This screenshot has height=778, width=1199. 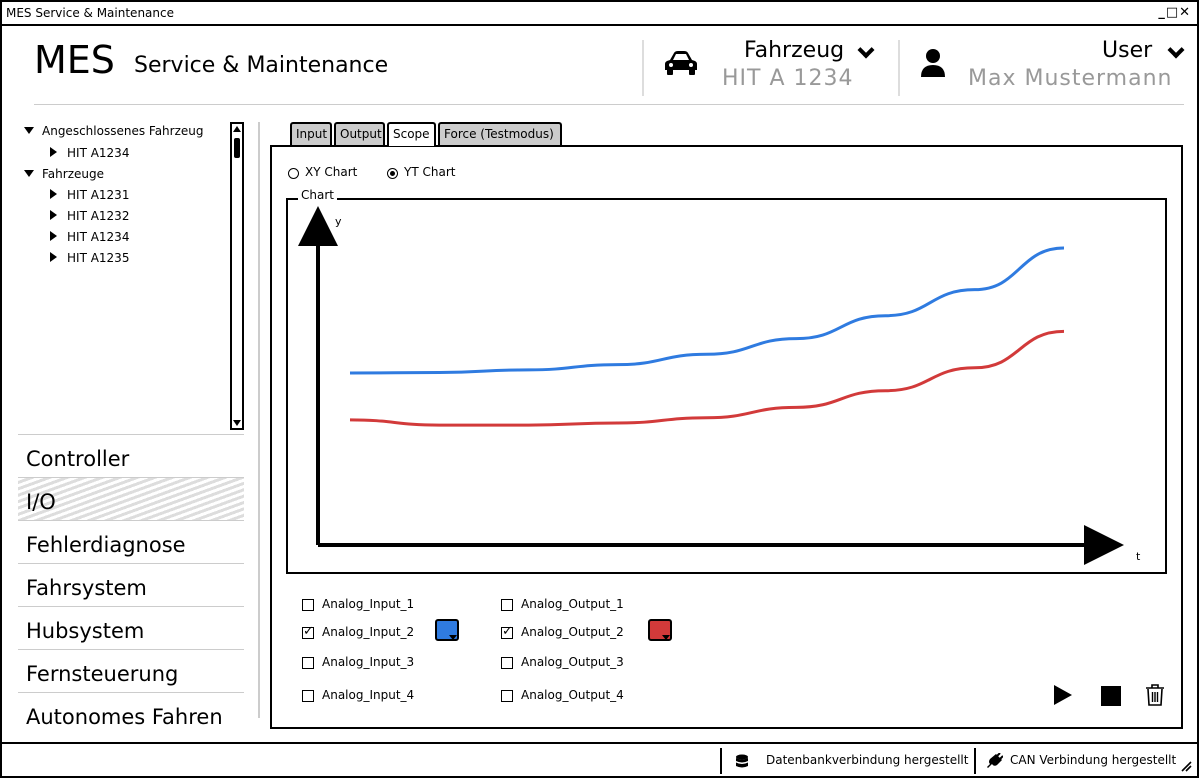 I want to click on tree-group-label: Angeschlossenes Fahrzeug, so click(x=123, y=131).